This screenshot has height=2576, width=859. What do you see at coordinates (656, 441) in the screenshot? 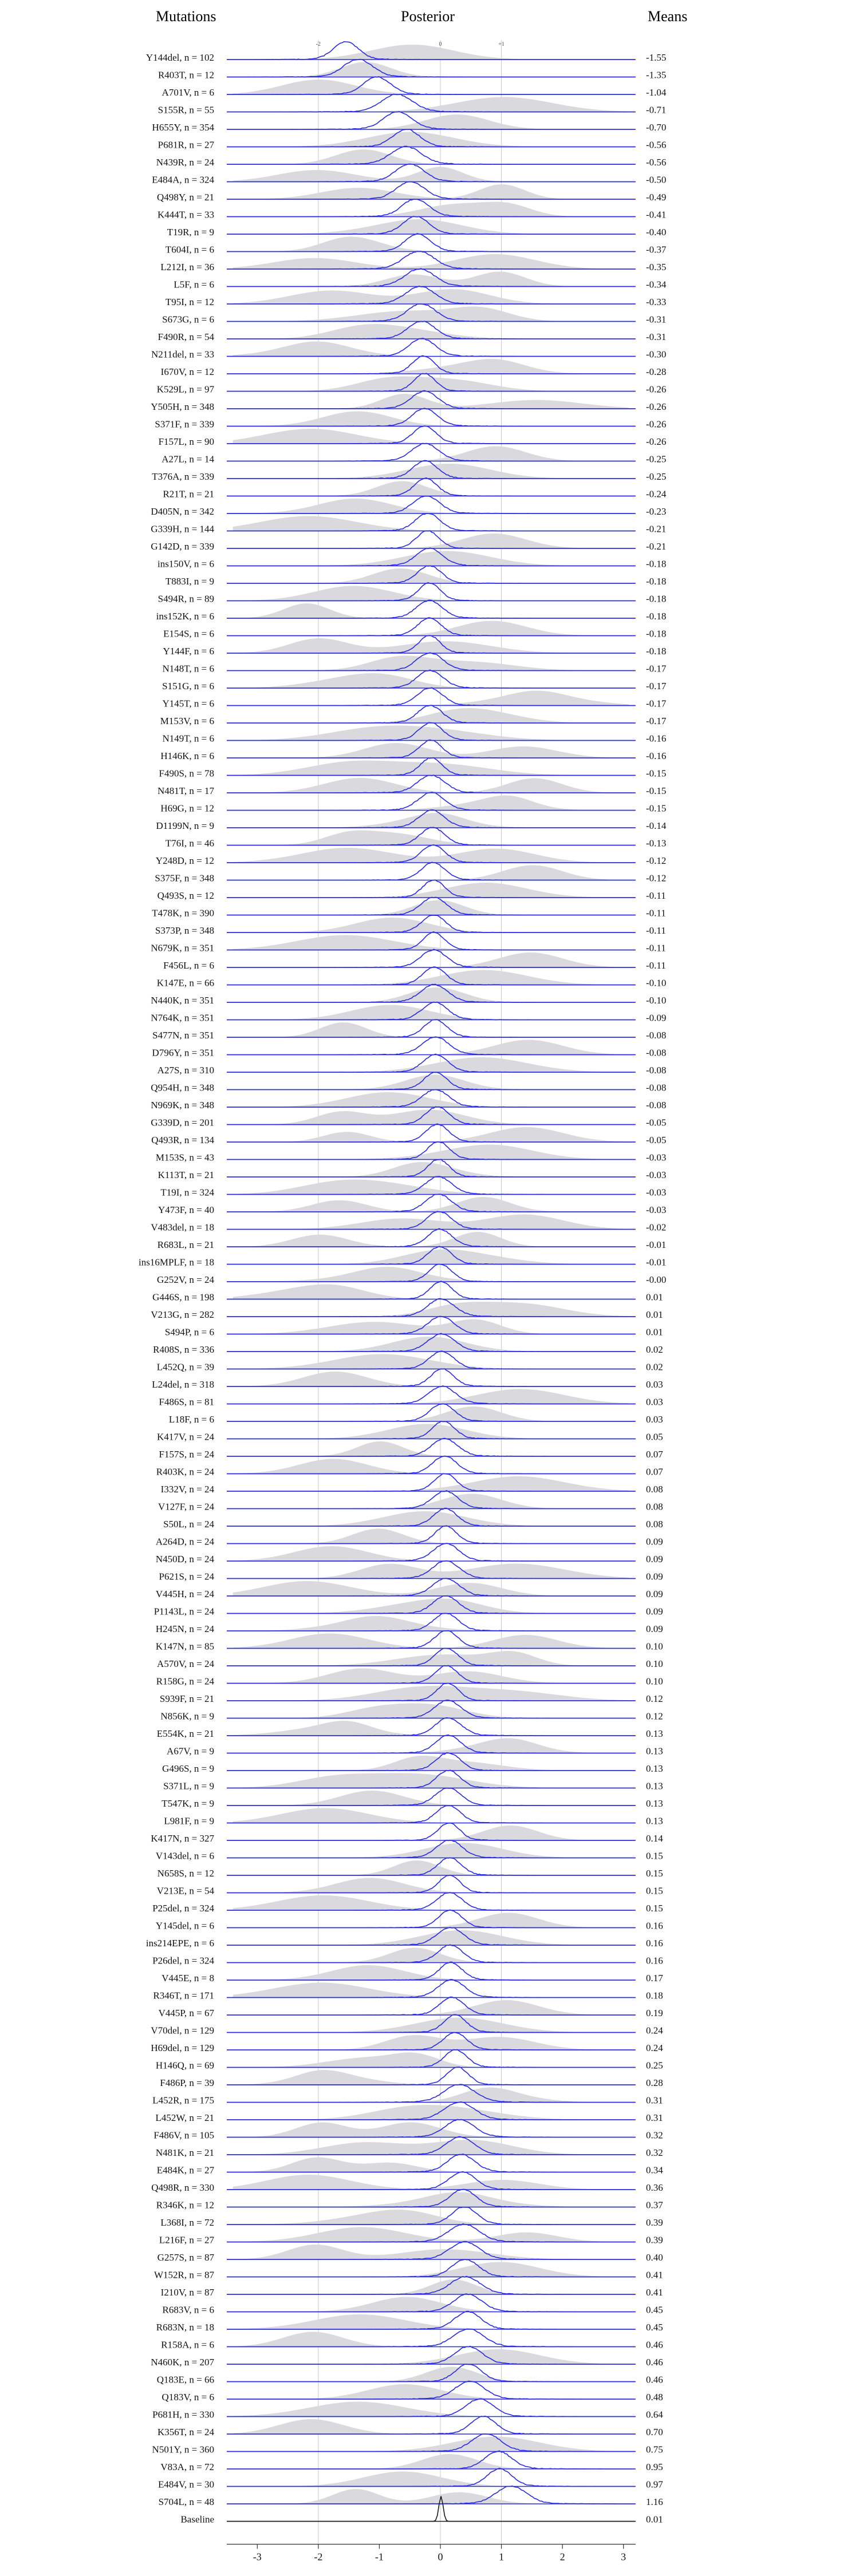
I see `mean-value: -0.26` at bounding box center [656, 441].